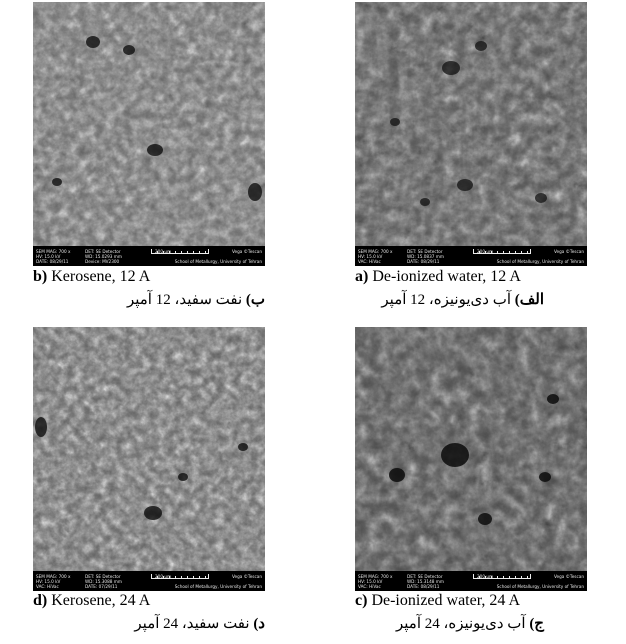 The image size is (626, 644). Describe the element at coordinates (92, 600) in the screenshot. I see `caption-en-d: d) Kerosene, 24 A` at that location.